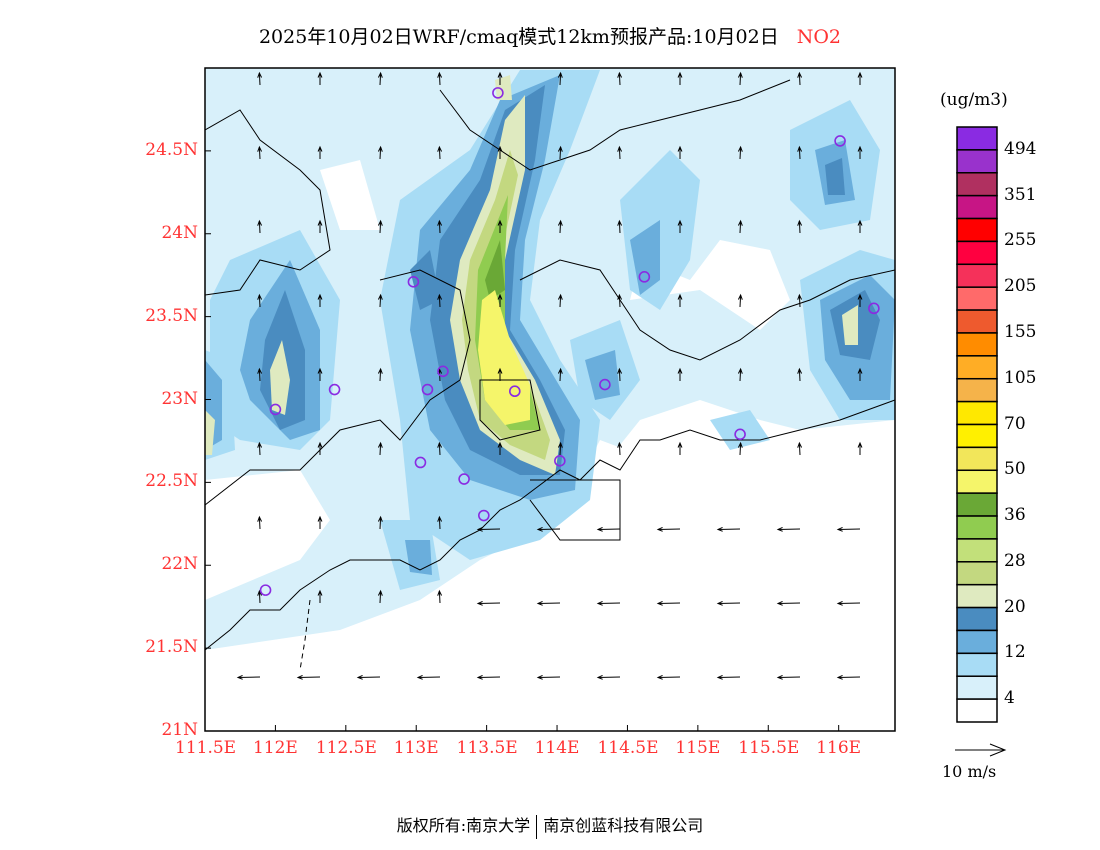  What do you see at coordinates (537, 826) in the screenshot?
I see `footer-separator` at bounding box center [537, 826].